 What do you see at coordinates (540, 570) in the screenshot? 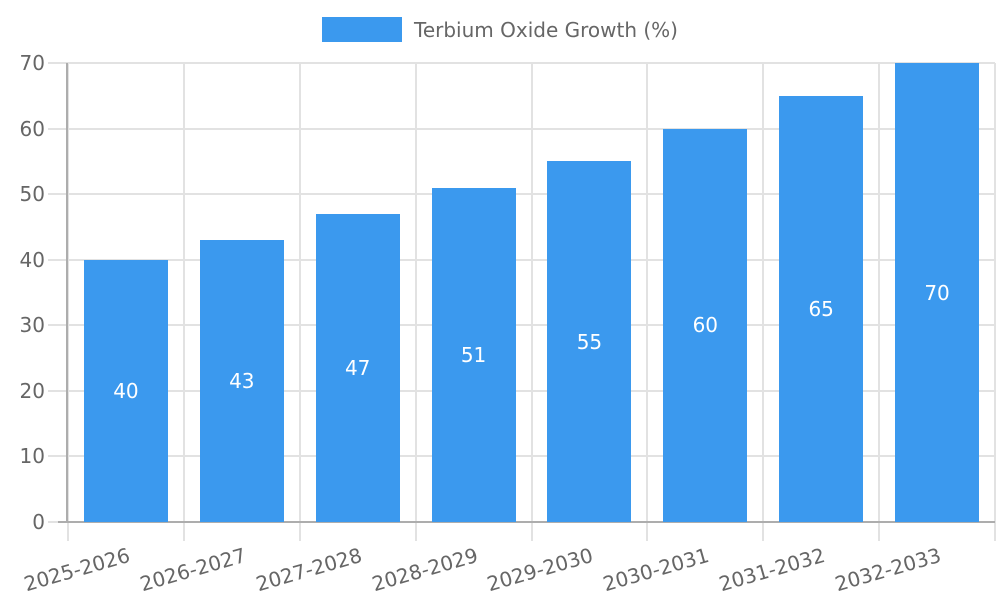
I see `x-axis-tick-label: 2029-2030` at bounding box center [540, 570].